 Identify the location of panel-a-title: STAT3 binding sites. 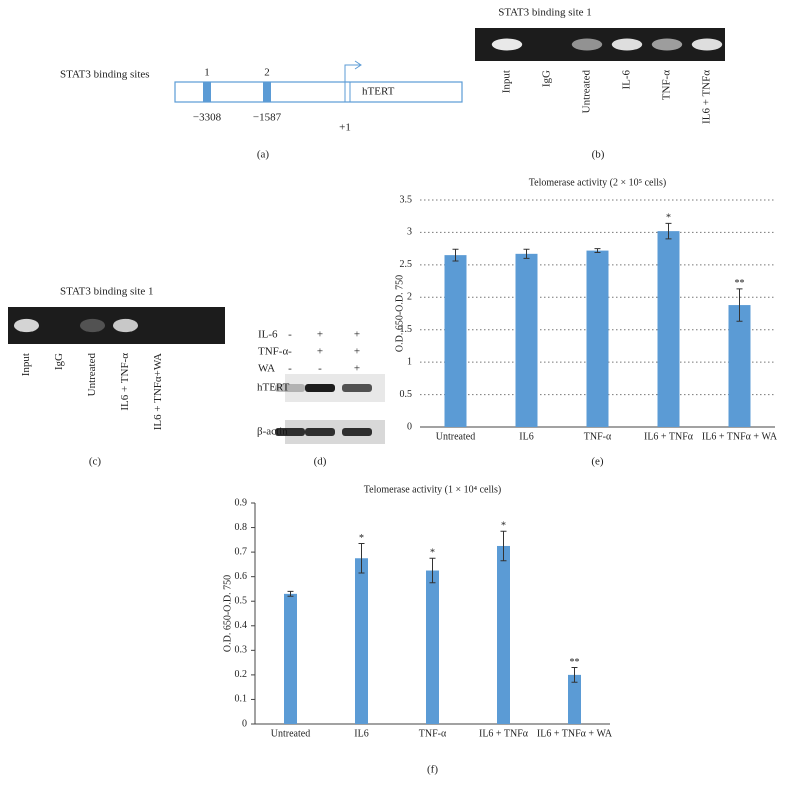
(105, 75).